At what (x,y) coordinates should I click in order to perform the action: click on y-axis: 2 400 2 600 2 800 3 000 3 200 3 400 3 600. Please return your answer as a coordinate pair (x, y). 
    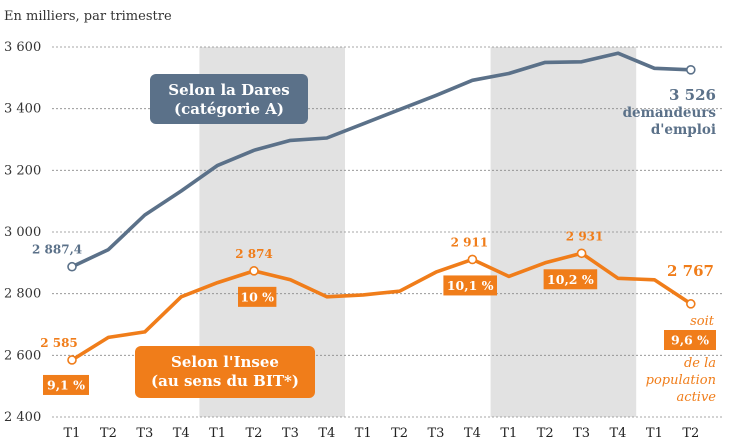
    Looking at the image, I should click on (22, 232).